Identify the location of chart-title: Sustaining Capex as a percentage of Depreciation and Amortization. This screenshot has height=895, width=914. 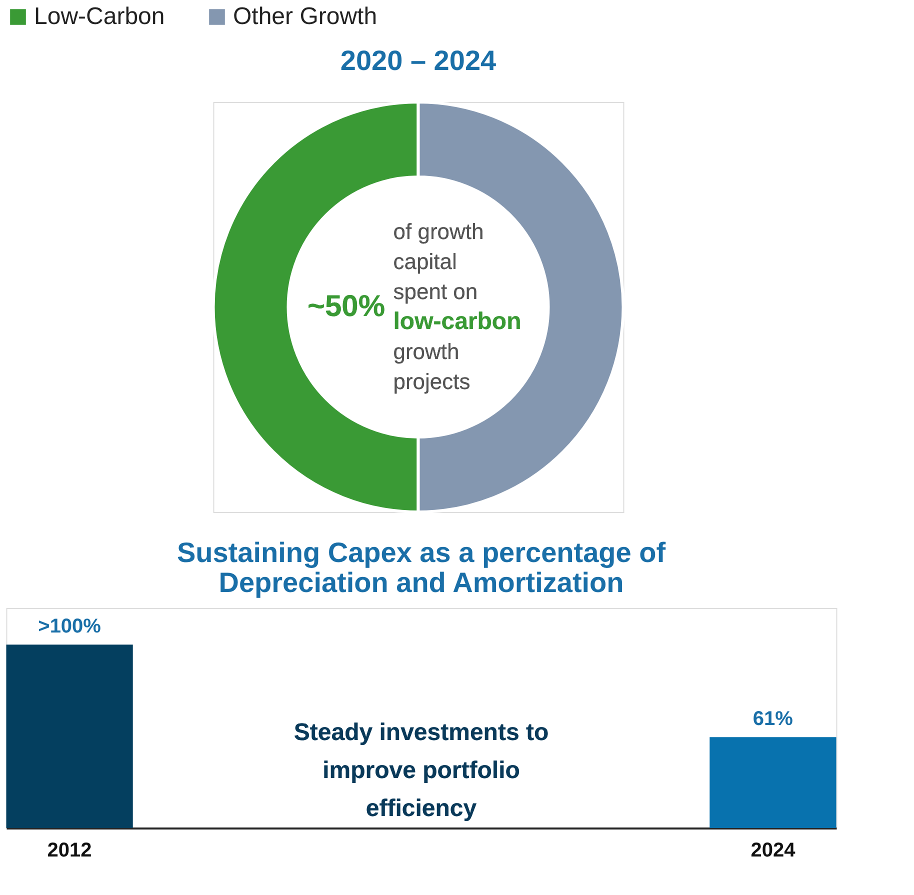
(421, 567).